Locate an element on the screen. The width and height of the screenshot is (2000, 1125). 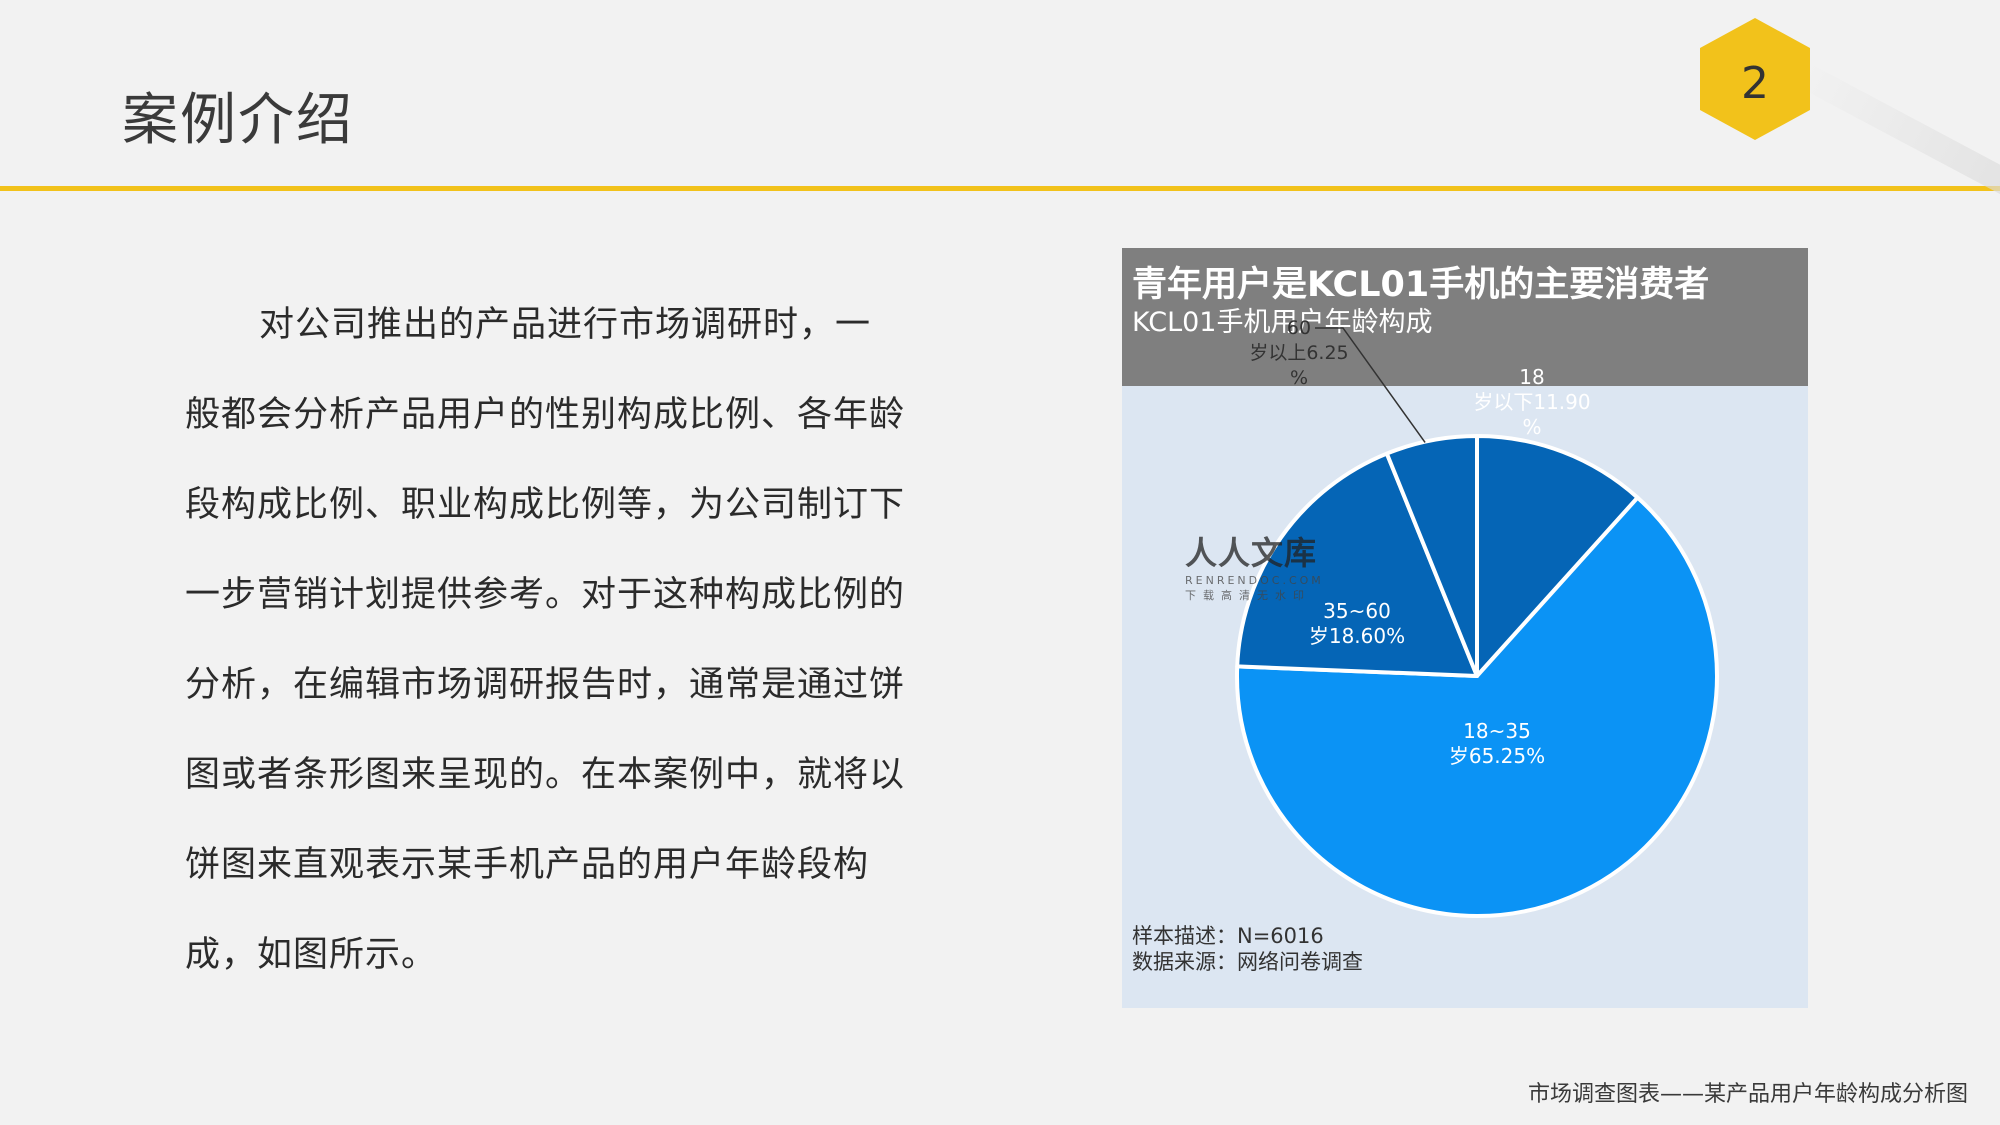
slice-label: 35~60 岁18.60% is located at coordinates (1357, 623).